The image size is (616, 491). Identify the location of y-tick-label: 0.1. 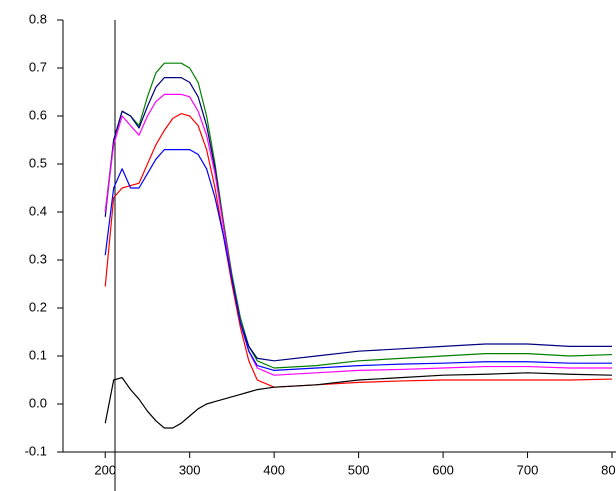
(38, 354).